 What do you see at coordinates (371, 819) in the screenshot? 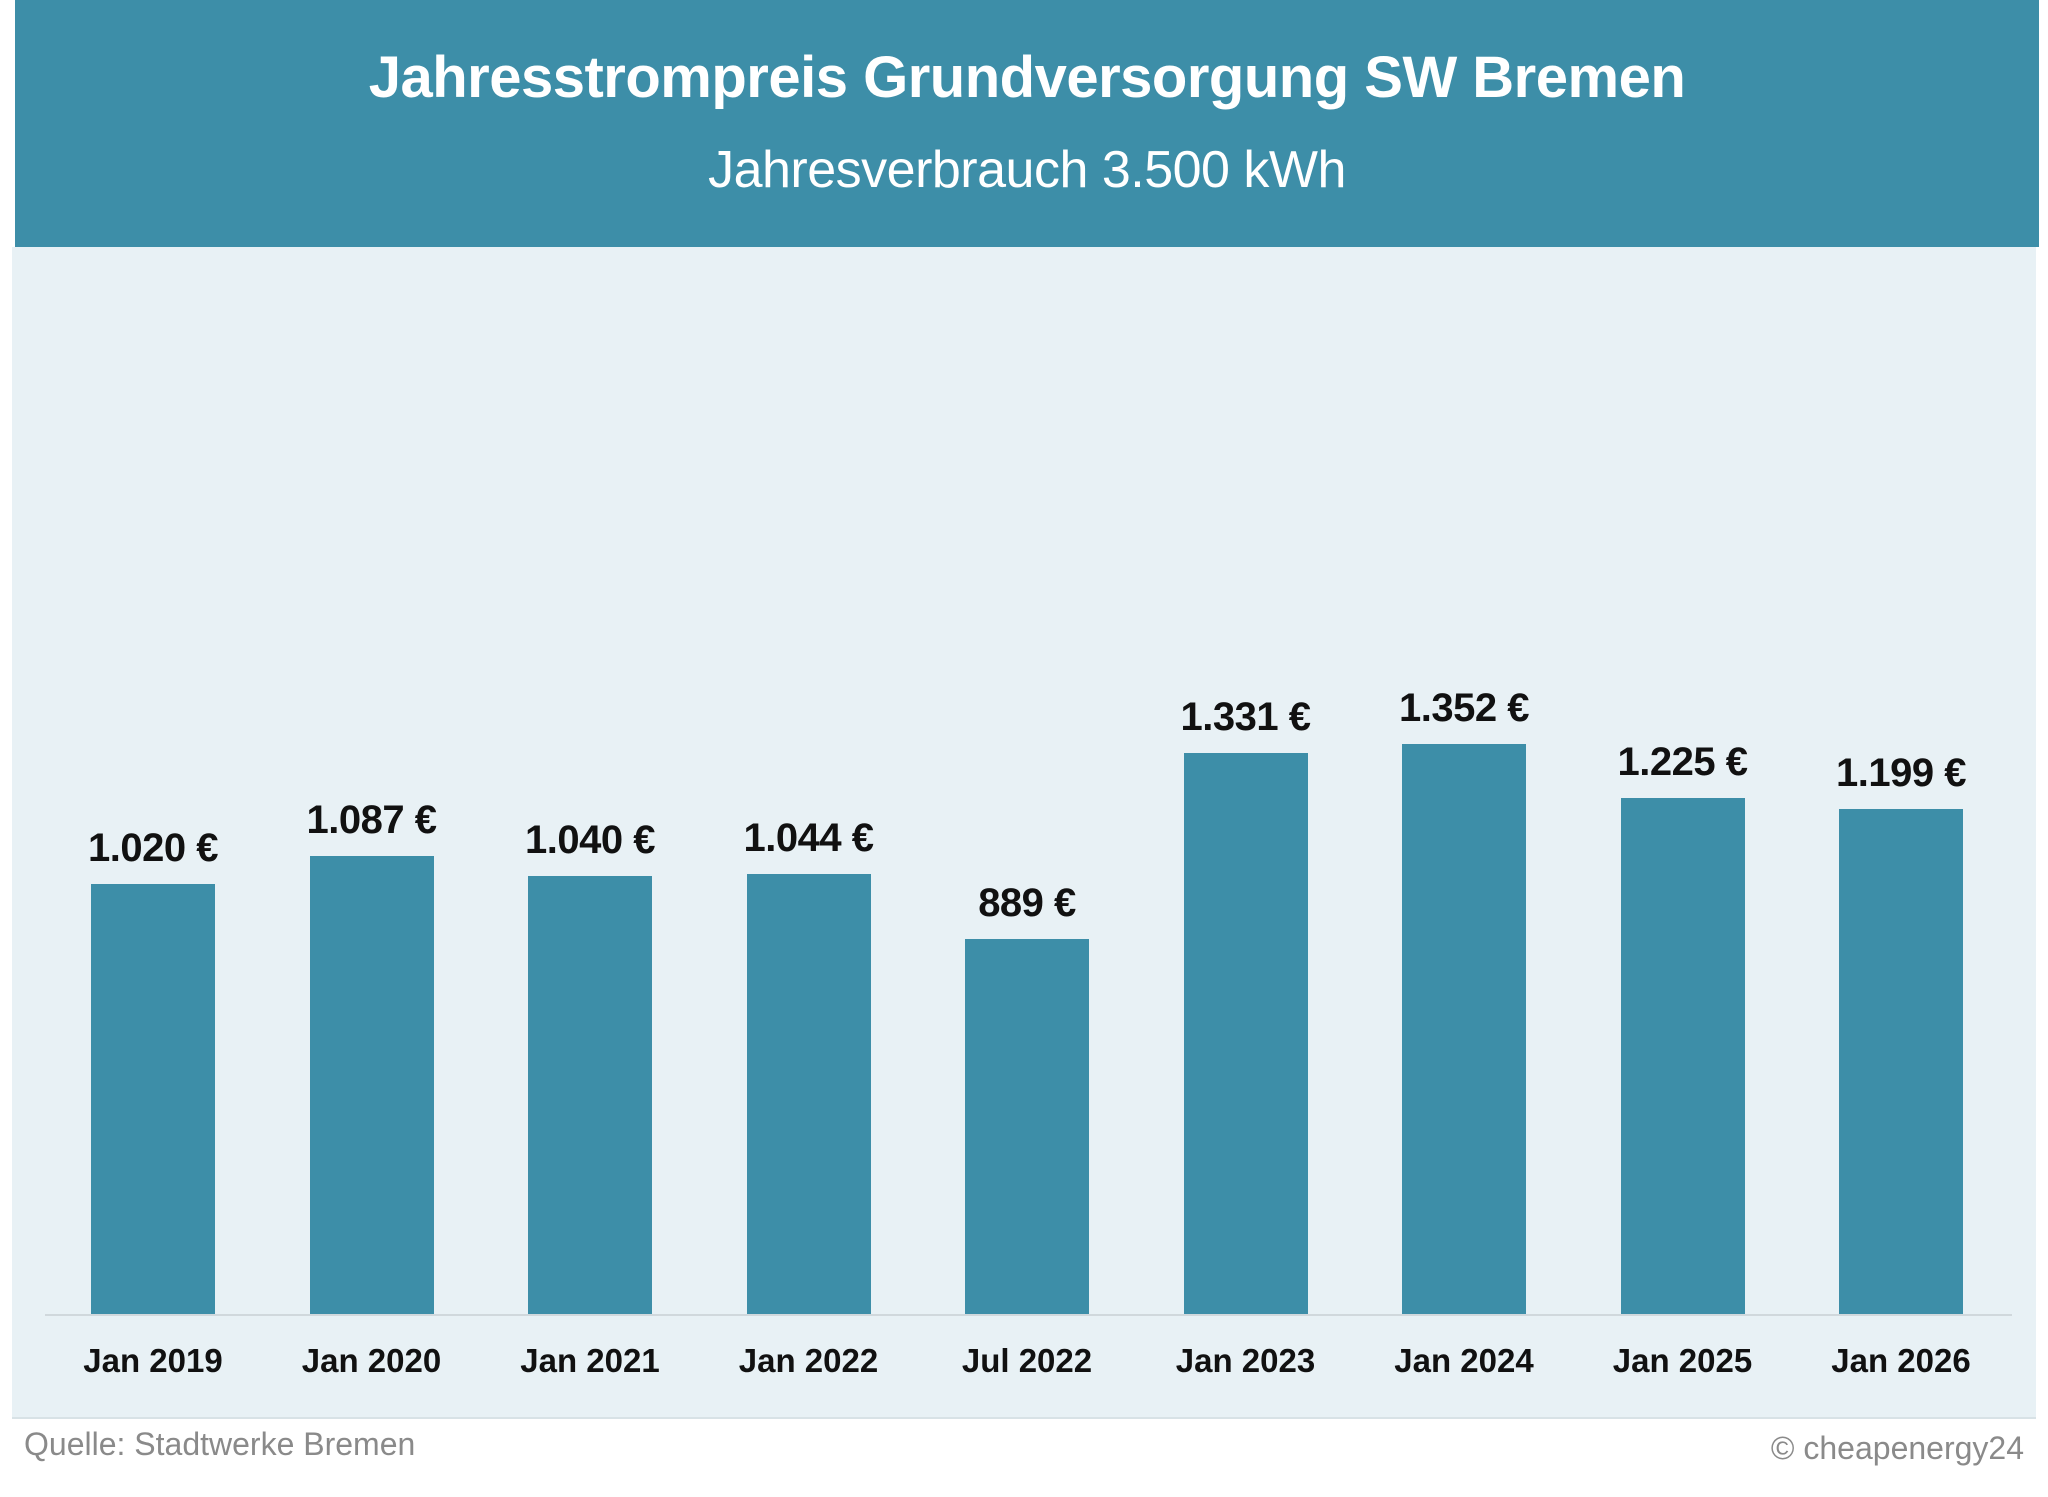
I see `data-label: 1.087 €` at bounding box center [371, 819].